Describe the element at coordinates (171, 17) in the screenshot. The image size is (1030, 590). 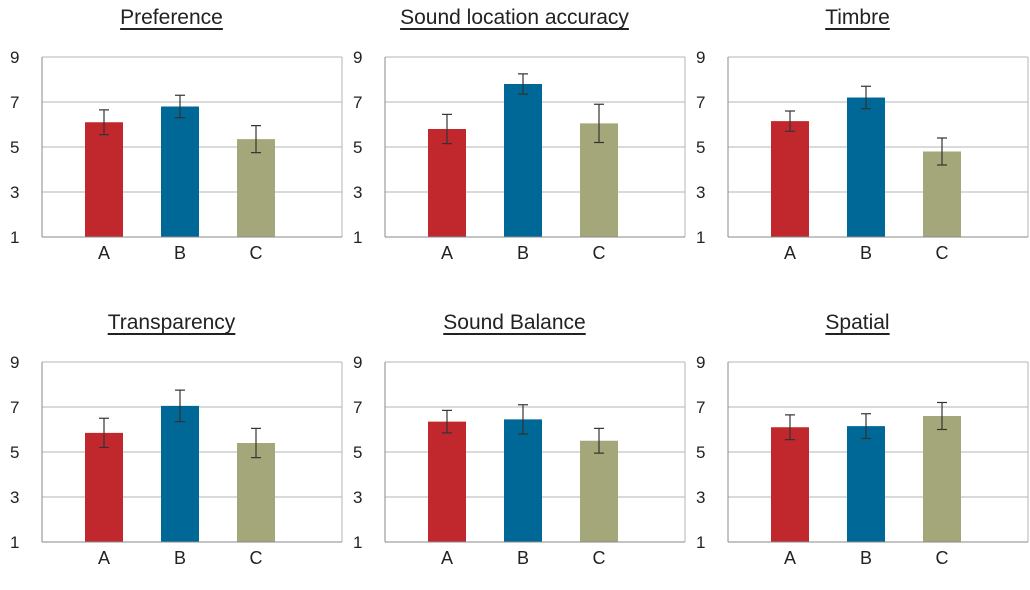
I see `chart-title: Preference` at that location.